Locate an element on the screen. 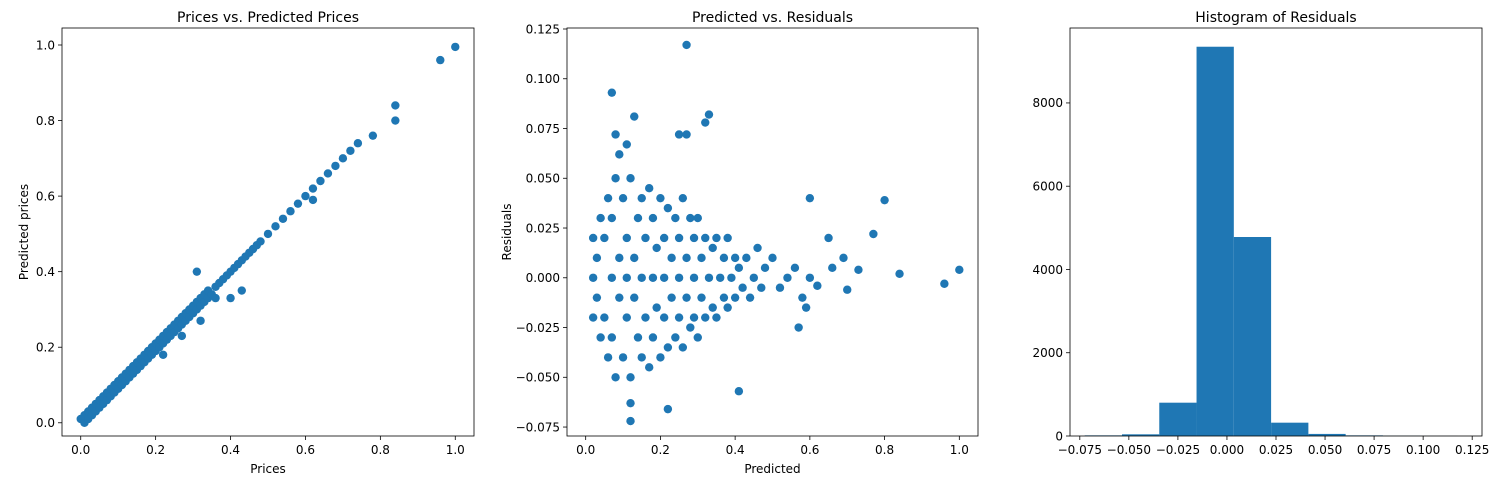  y-tick-label: 0.0 is located at coordinates (45, 423).